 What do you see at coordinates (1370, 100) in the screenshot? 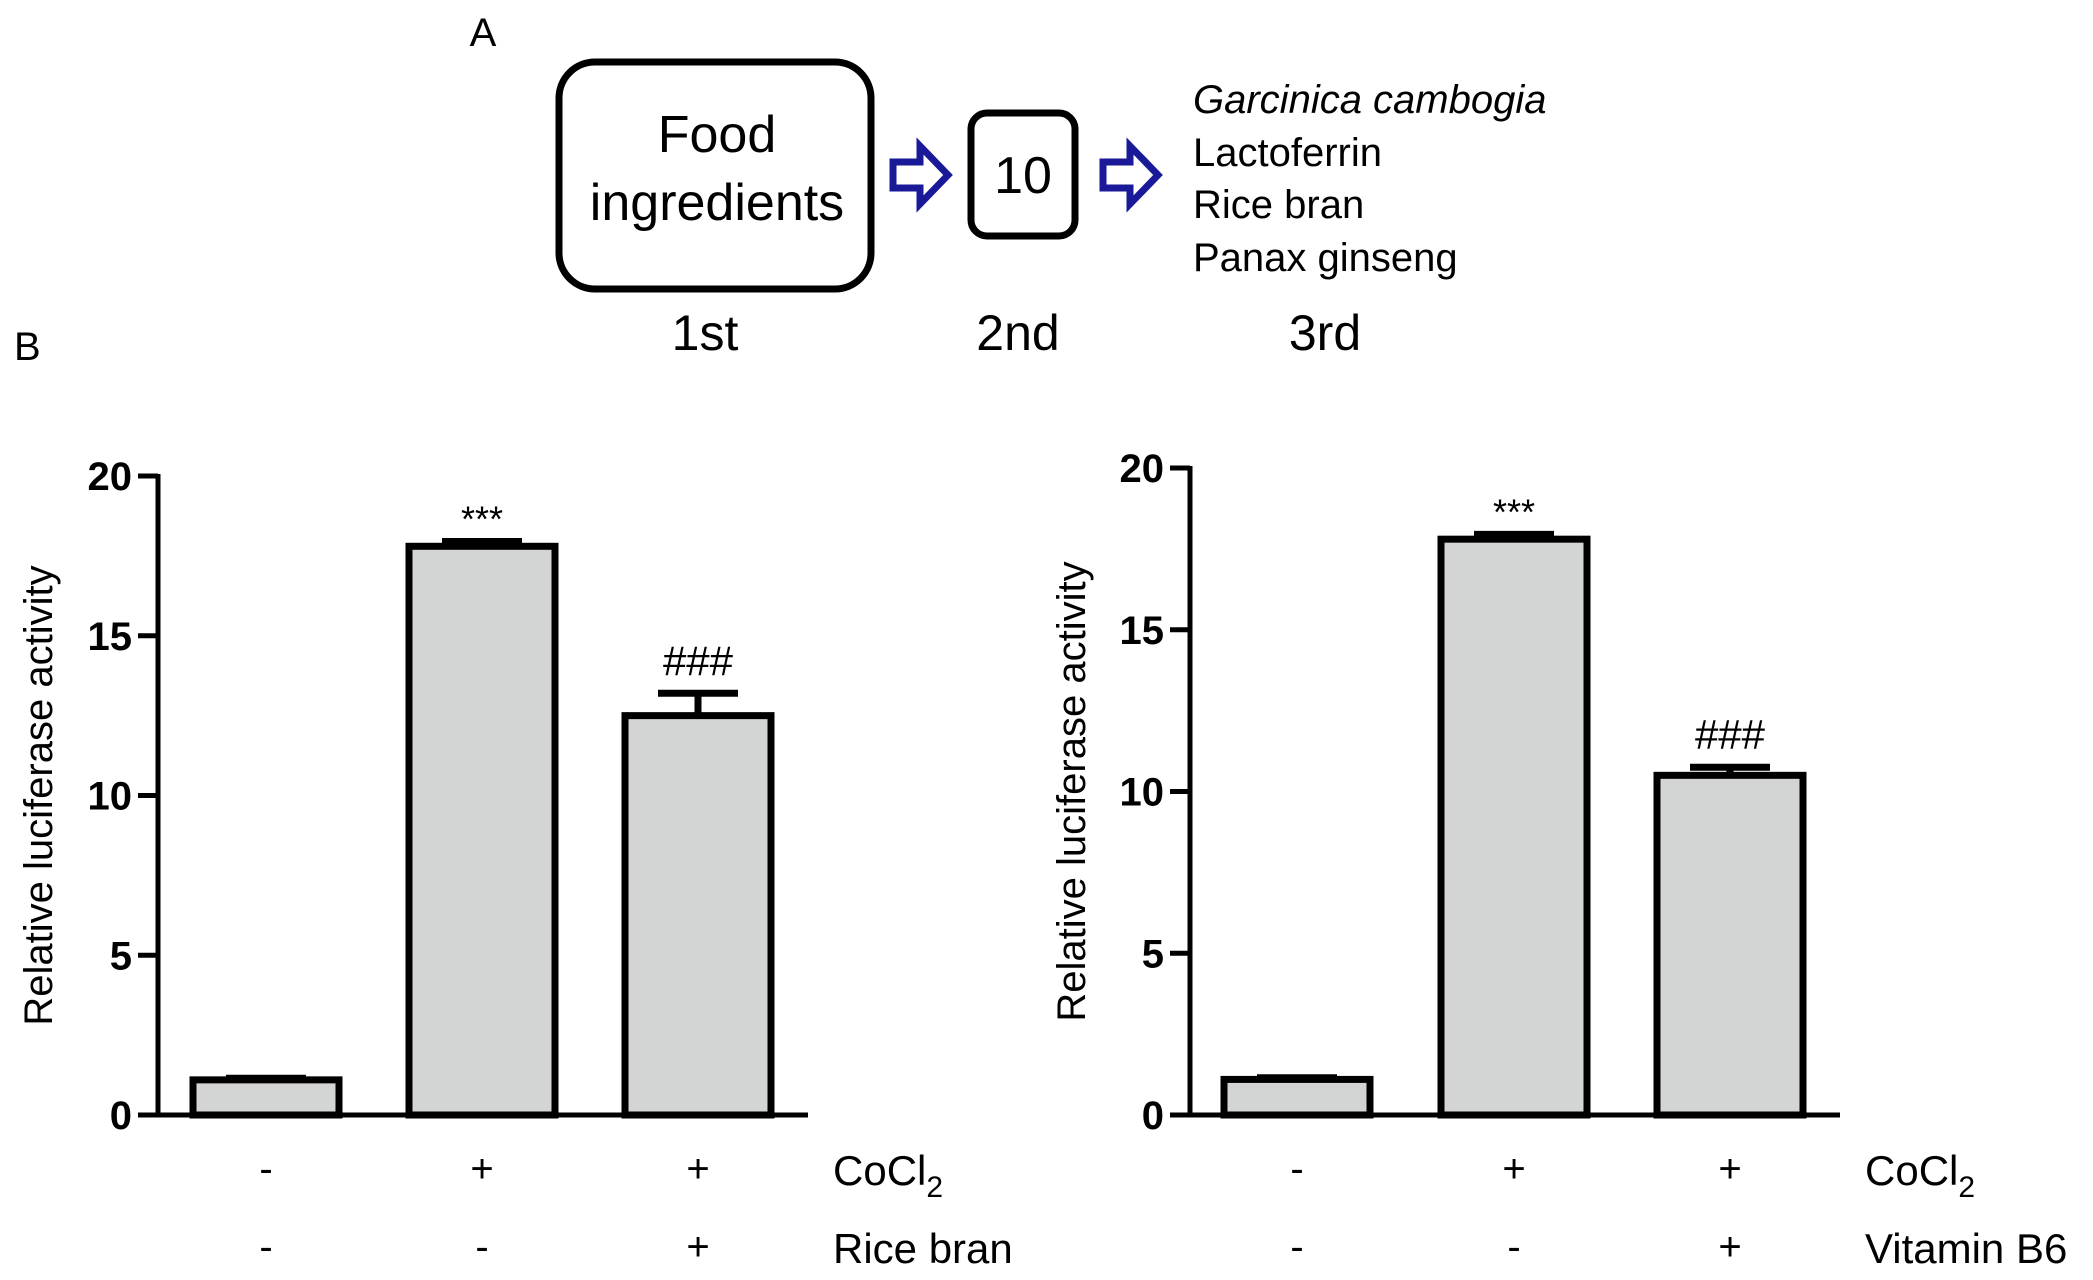
I see `final-item: Garcinica cambogia` at bounding box center [1370, 100].